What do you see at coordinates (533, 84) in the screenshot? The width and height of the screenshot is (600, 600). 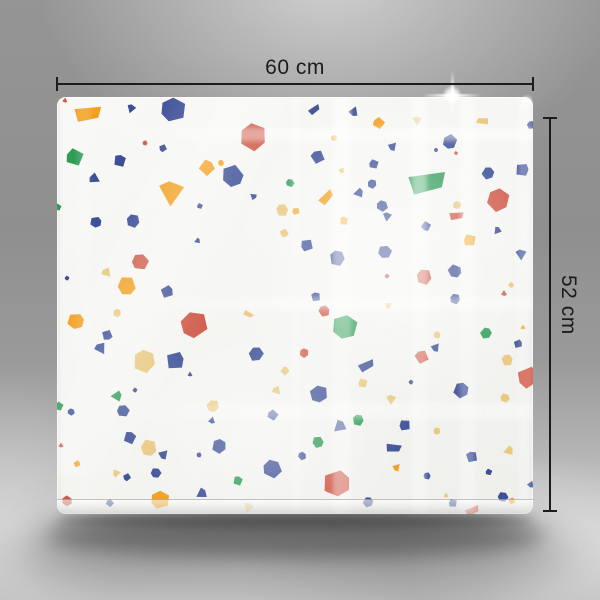 I see `width-dimension-tick-right` at bounding box center [533, 84].